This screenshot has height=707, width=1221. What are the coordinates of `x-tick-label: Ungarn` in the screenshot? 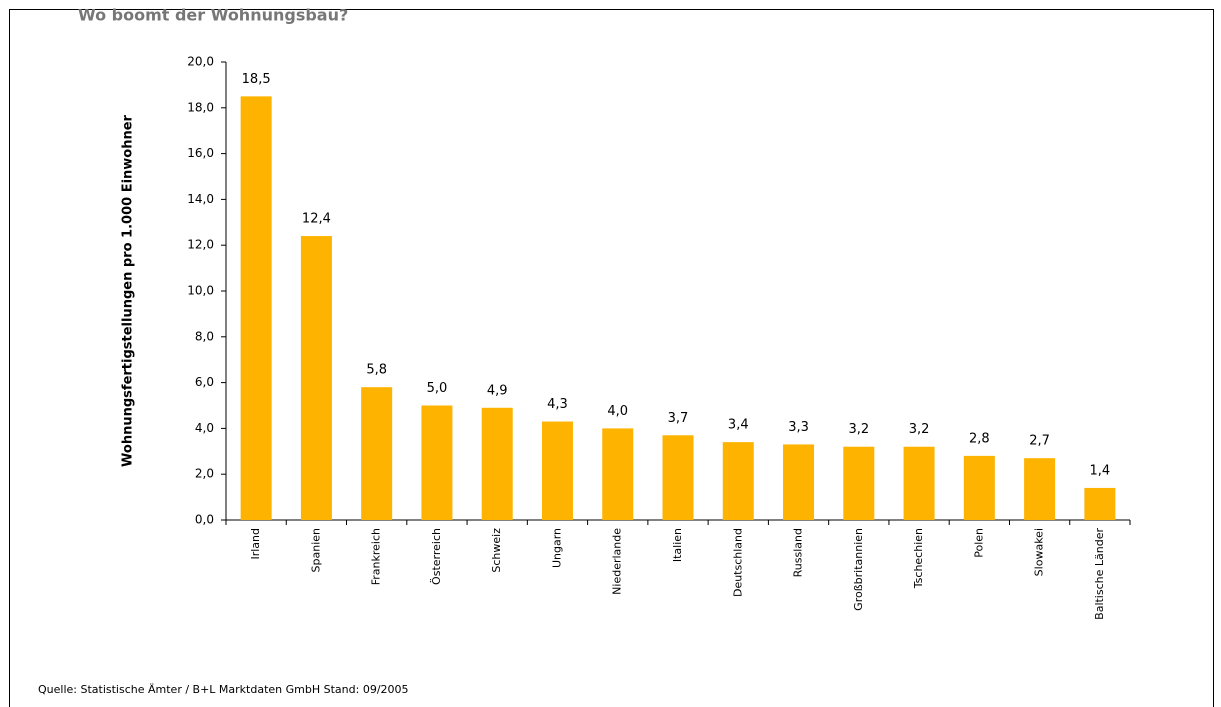 It's located at (556, 548).